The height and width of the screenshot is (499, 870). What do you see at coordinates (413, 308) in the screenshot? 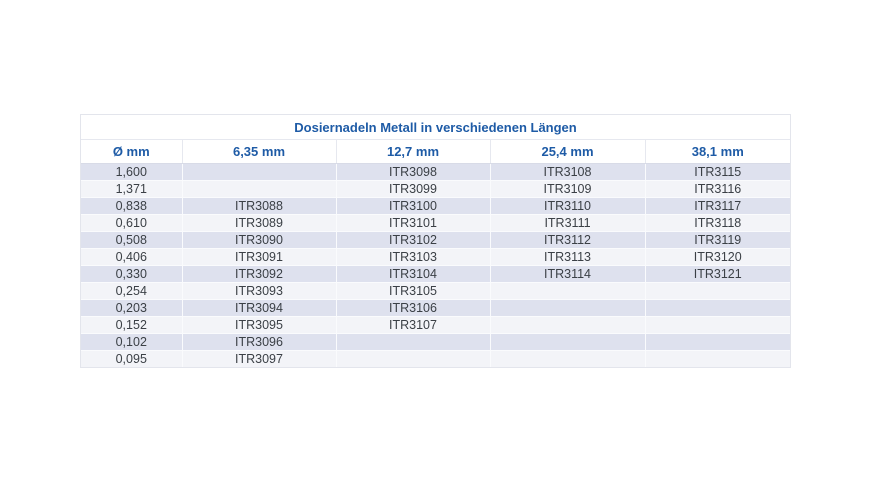
I see `table-cell: ITR3106` at bounding box center [413, 308].